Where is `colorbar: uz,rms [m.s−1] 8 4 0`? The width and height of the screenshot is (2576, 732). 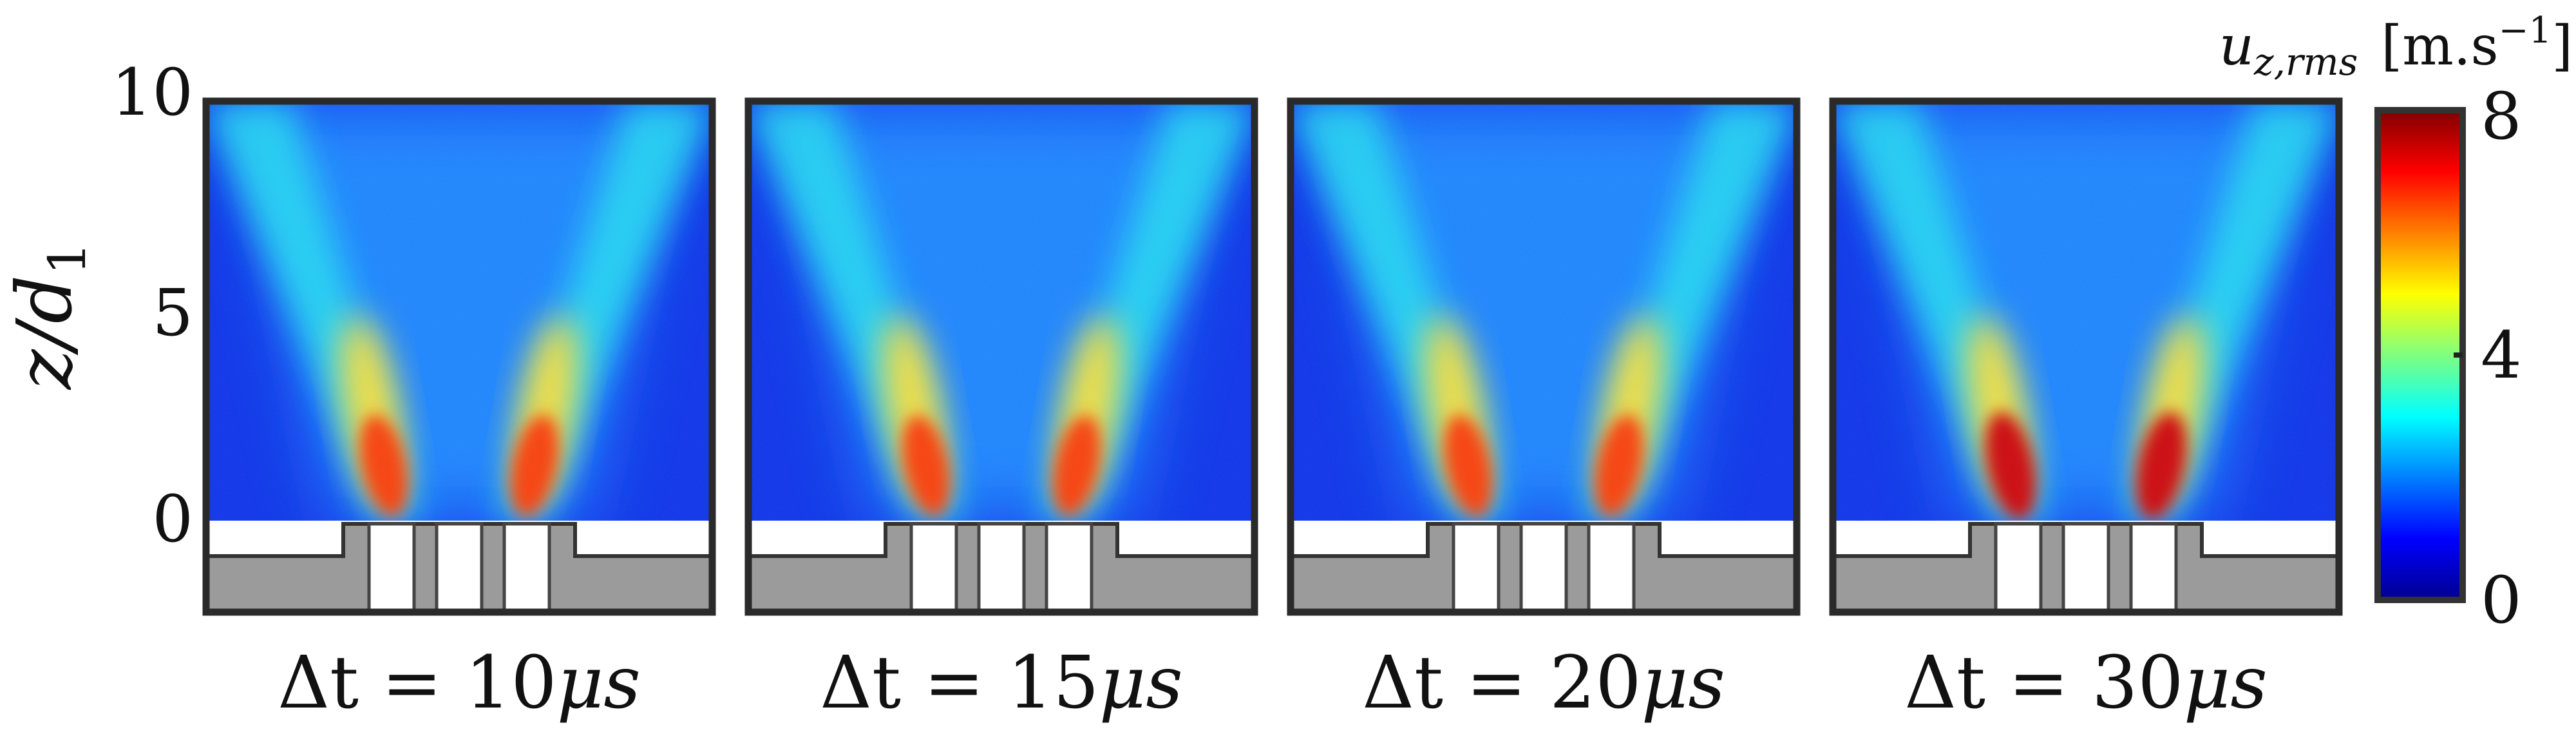 colorbar: uz,rms [m.s−1] 8 4 0 is located at coordinates (2396, 324).